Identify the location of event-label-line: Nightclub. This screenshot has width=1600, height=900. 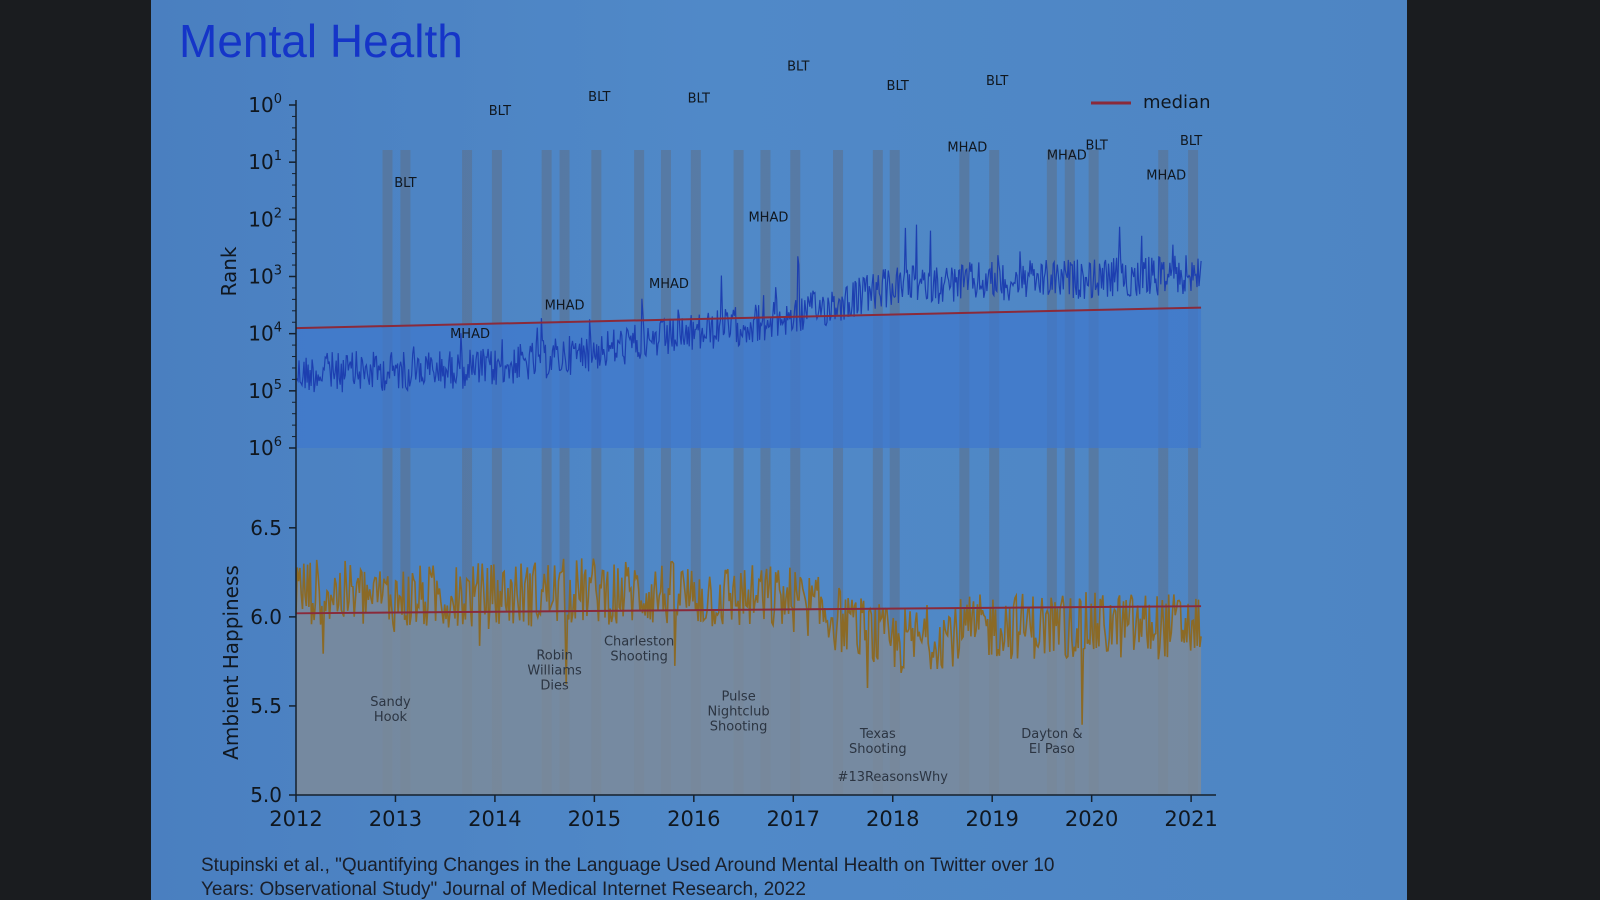
(738, 712).